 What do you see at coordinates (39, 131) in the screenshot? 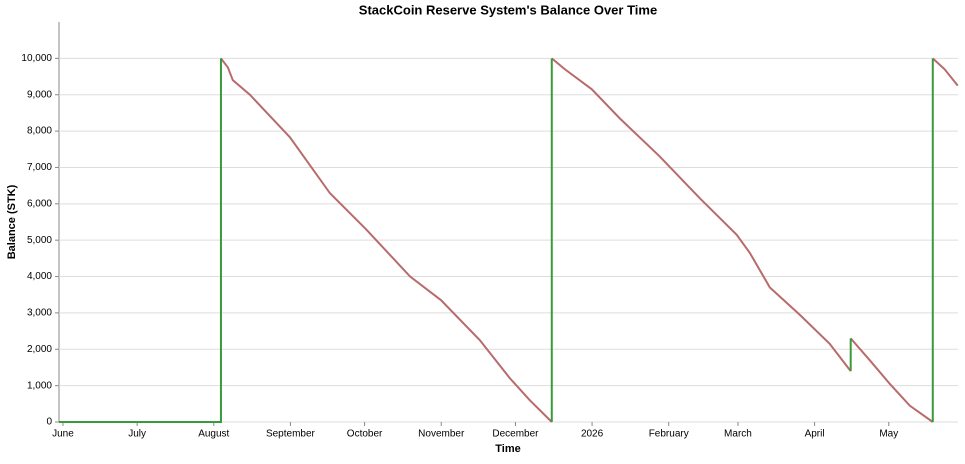
I see `y-tick-label: 8,000` at bounding box center [39, 131].